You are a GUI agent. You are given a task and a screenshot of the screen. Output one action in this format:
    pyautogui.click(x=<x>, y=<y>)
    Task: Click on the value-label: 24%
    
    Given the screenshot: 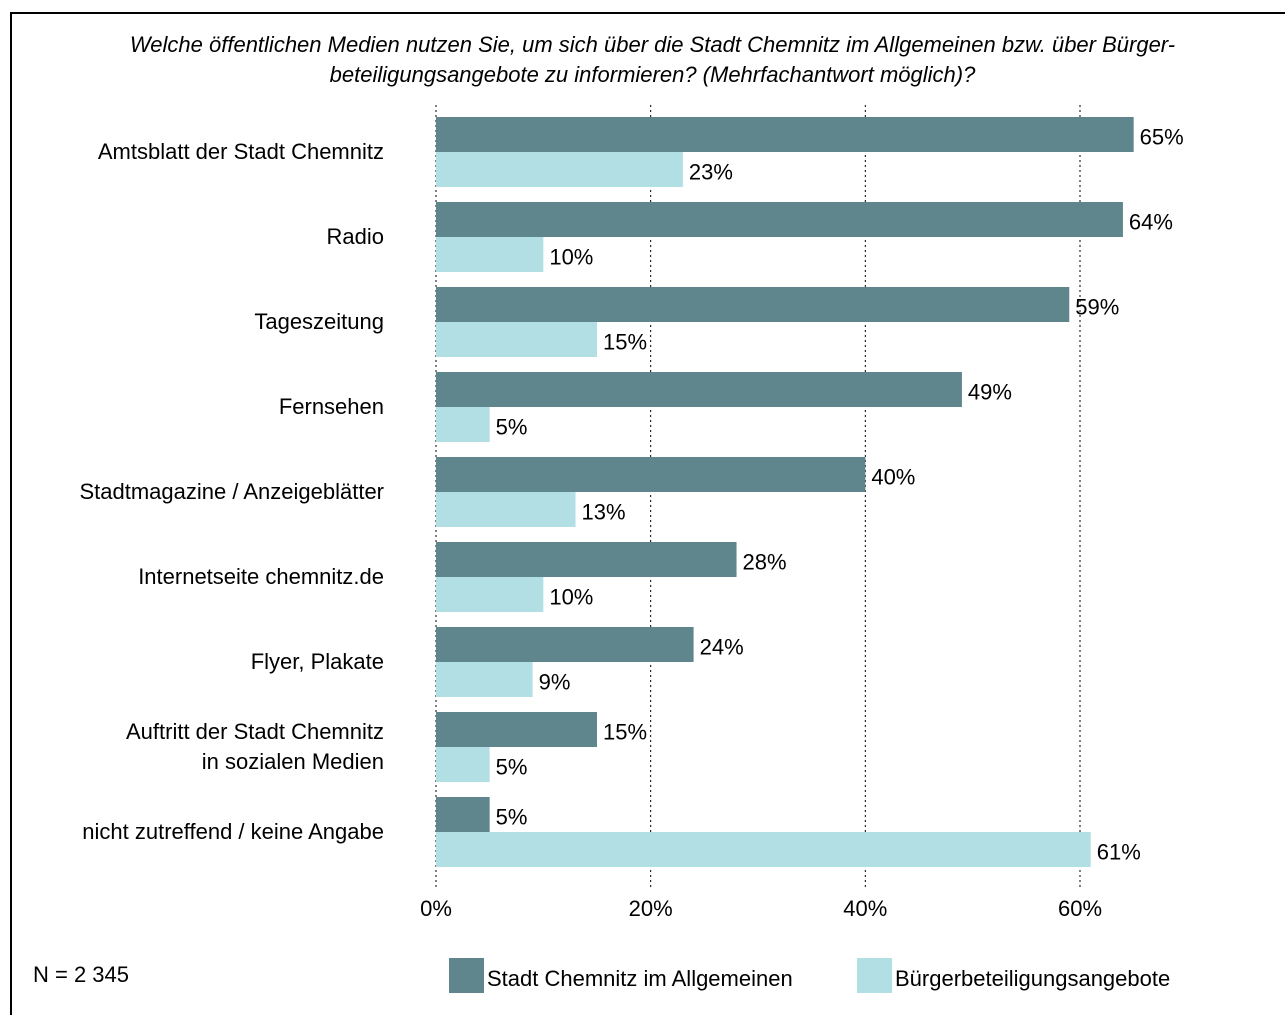 What is the action you would take?
    pyautogui.click(x=722, y=646)
    